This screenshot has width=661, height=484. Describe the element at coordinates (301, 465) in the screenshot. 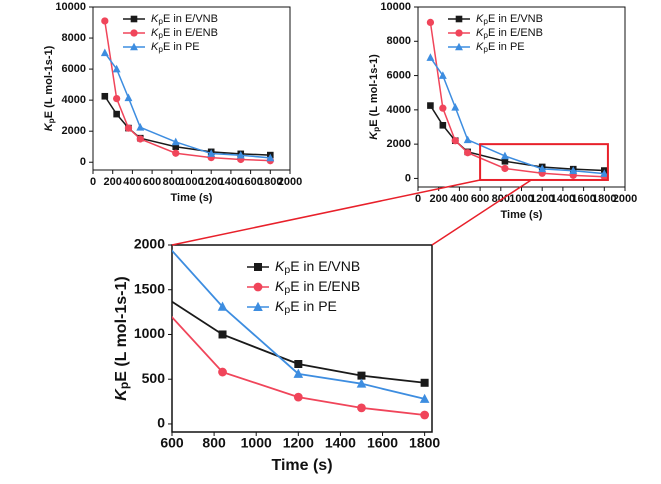

I see `x-axis-label: Time (s)` at that location.